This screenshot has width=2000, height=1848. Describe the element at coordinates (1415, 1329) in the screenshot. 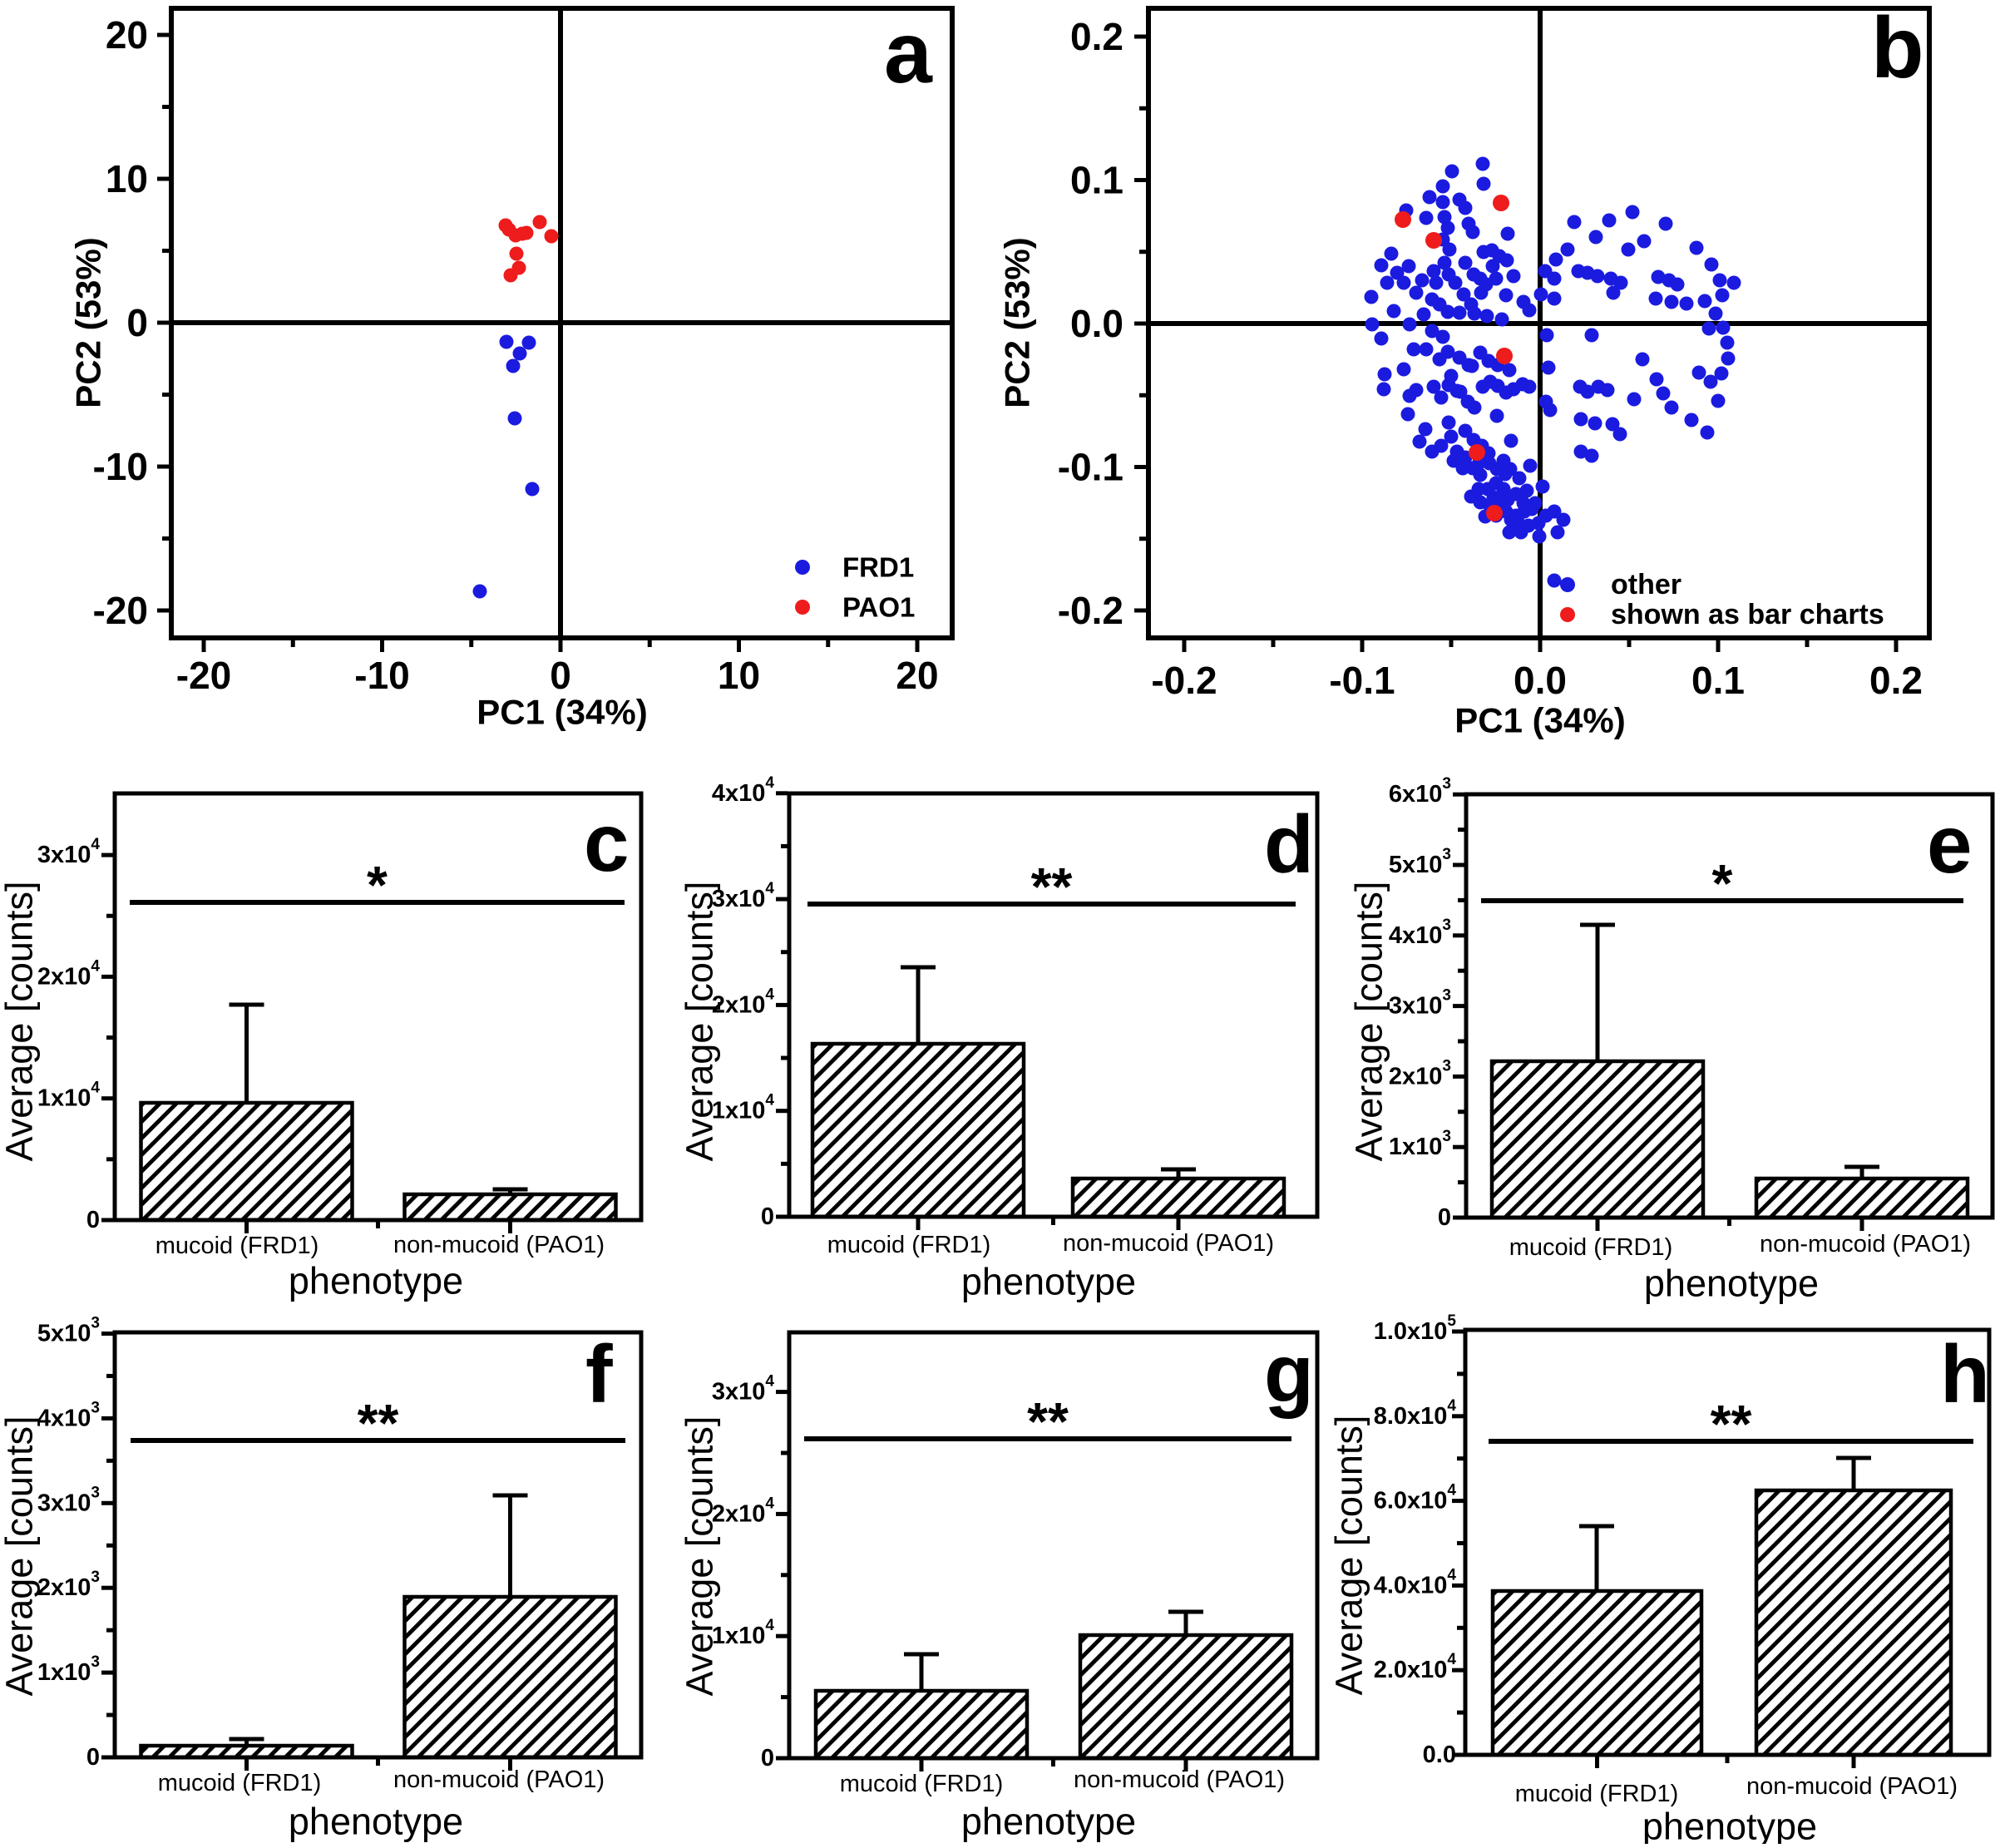

I see `svg-text: 1.0x10⁵` at that location.